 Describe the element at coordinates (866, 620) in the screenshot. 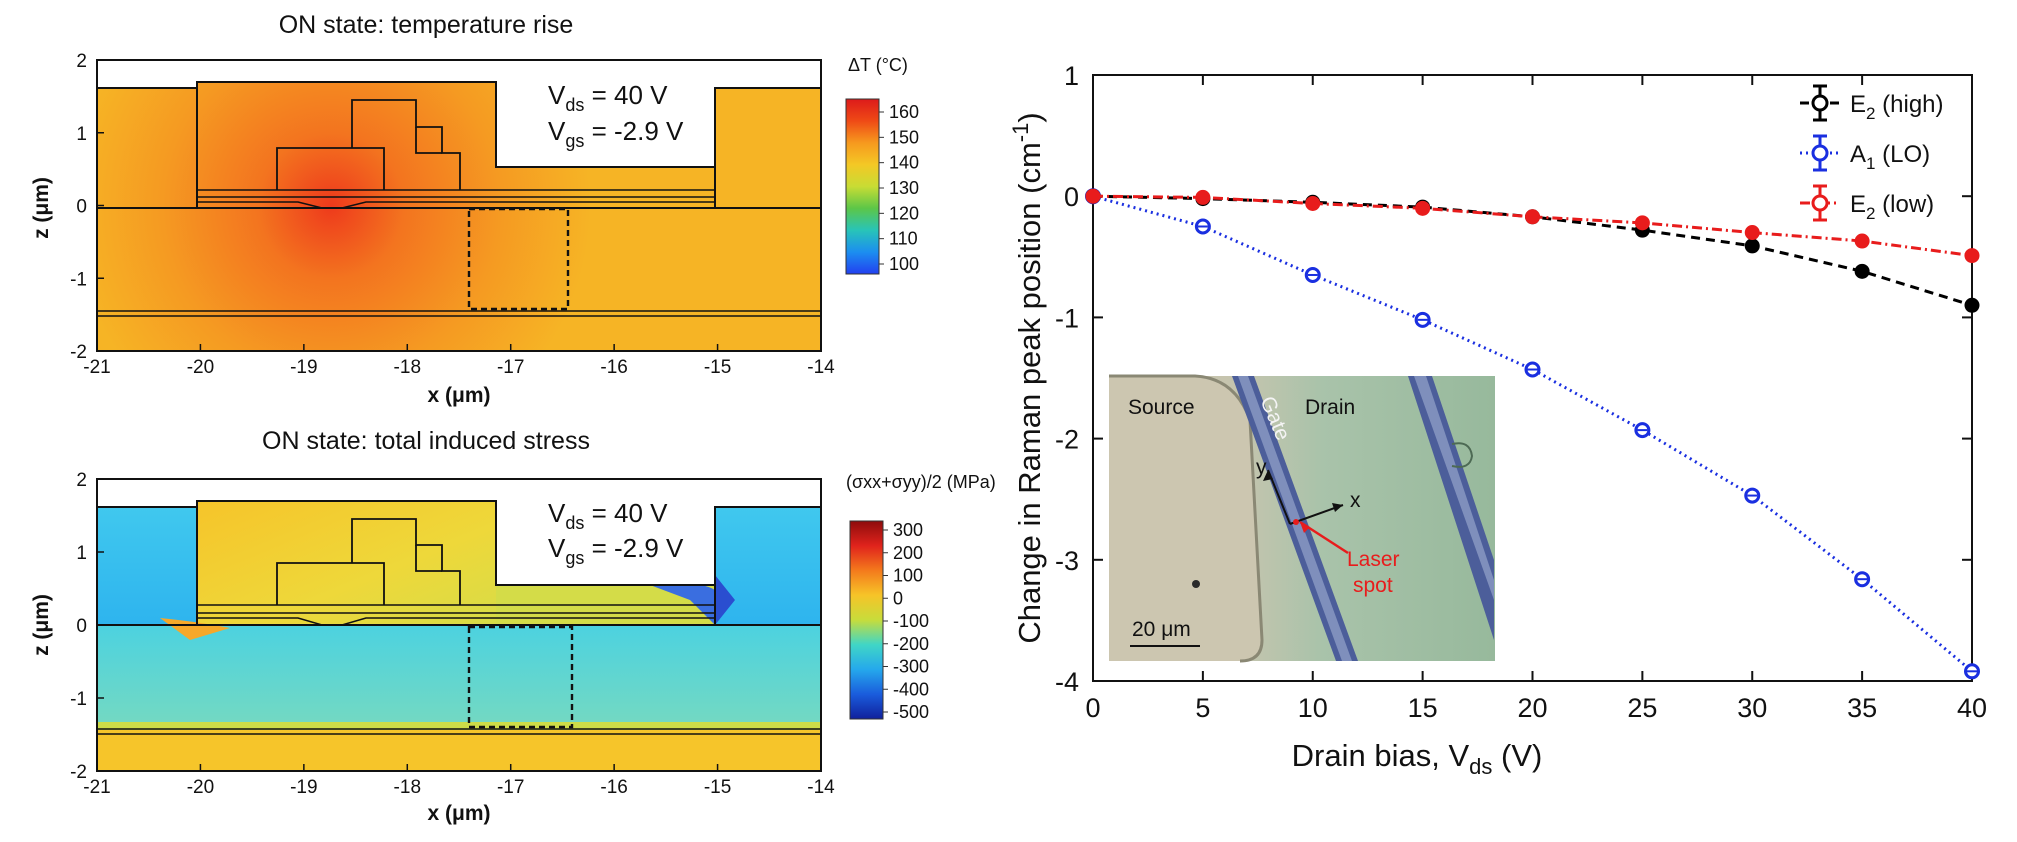

I see `stress-colorbar` at that location.